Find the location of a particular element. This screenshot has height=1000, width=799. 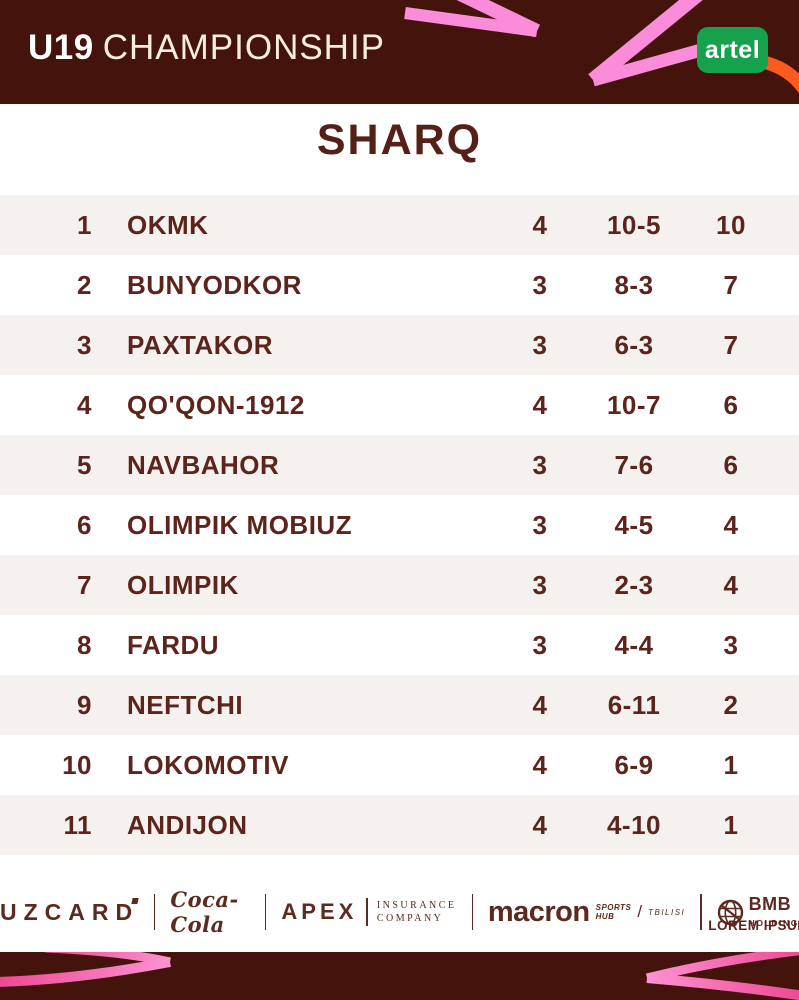

apex-logo-text: APEX is located at coordinates (319, 911).